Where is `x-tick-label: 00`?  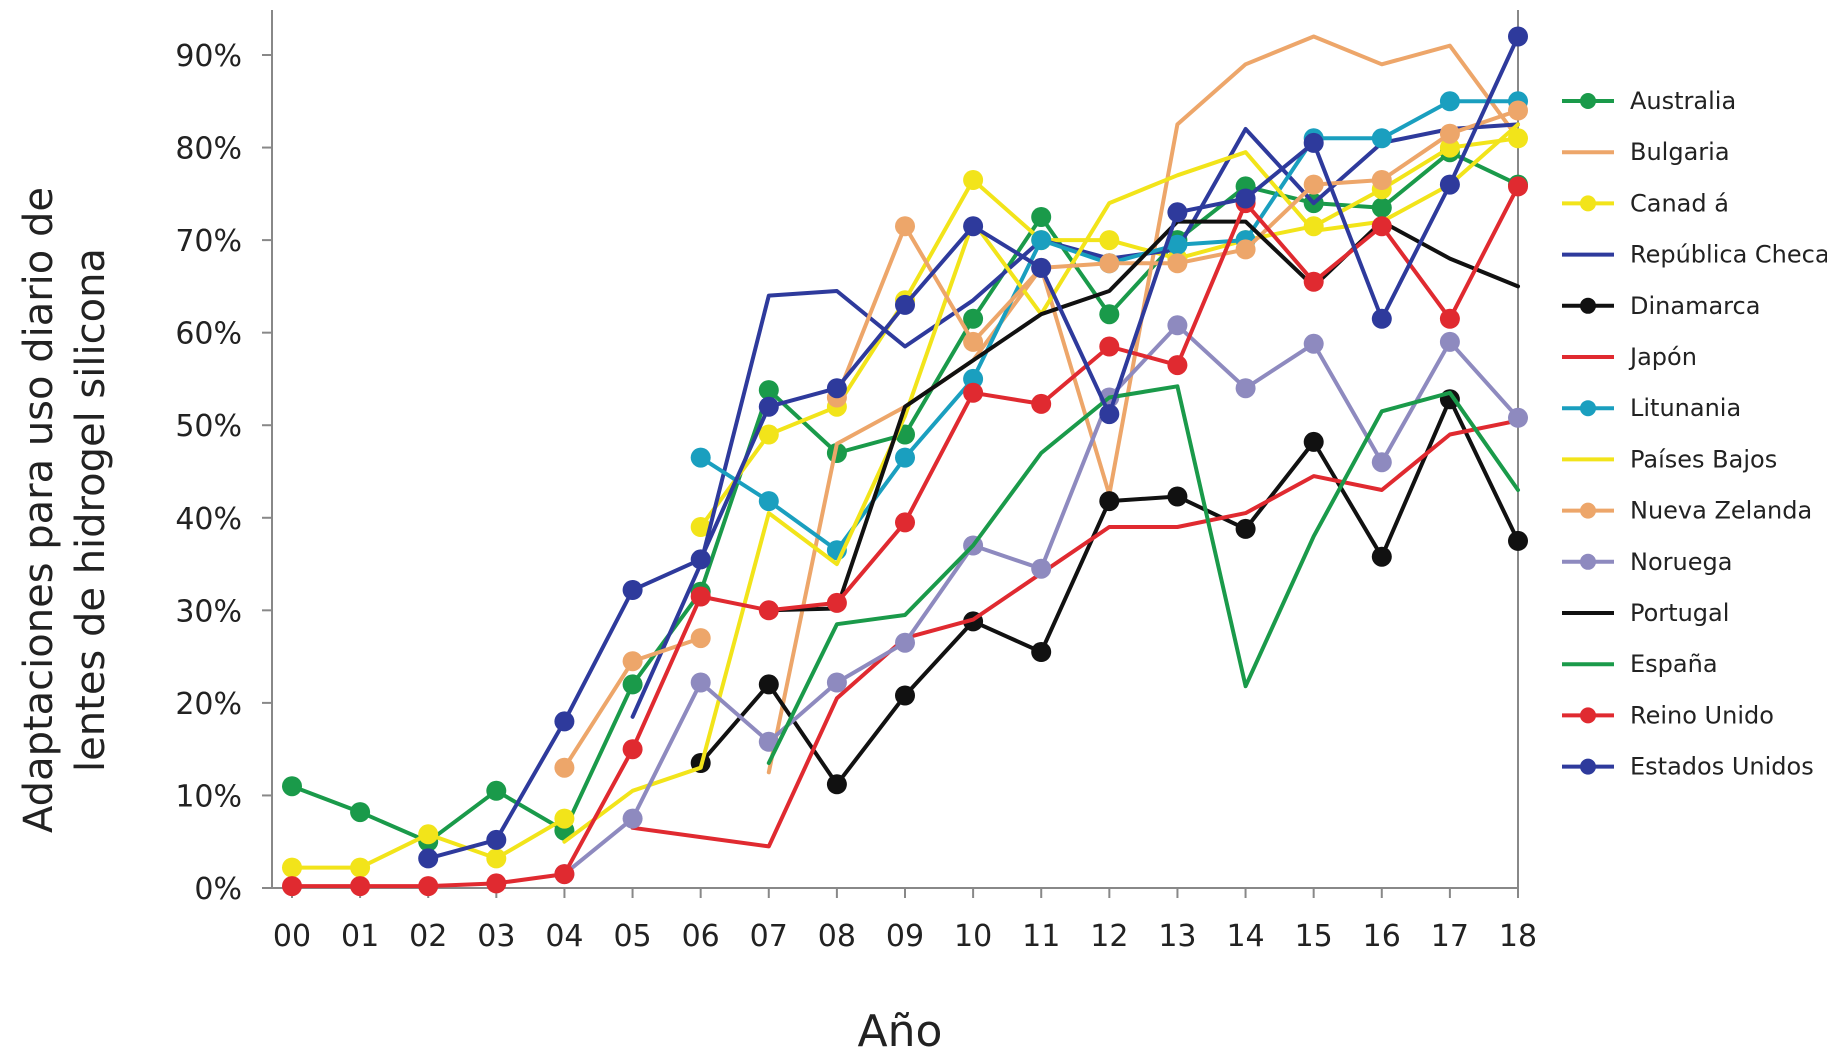 x-tick-label: 00 is located at coordinates (292, 936).